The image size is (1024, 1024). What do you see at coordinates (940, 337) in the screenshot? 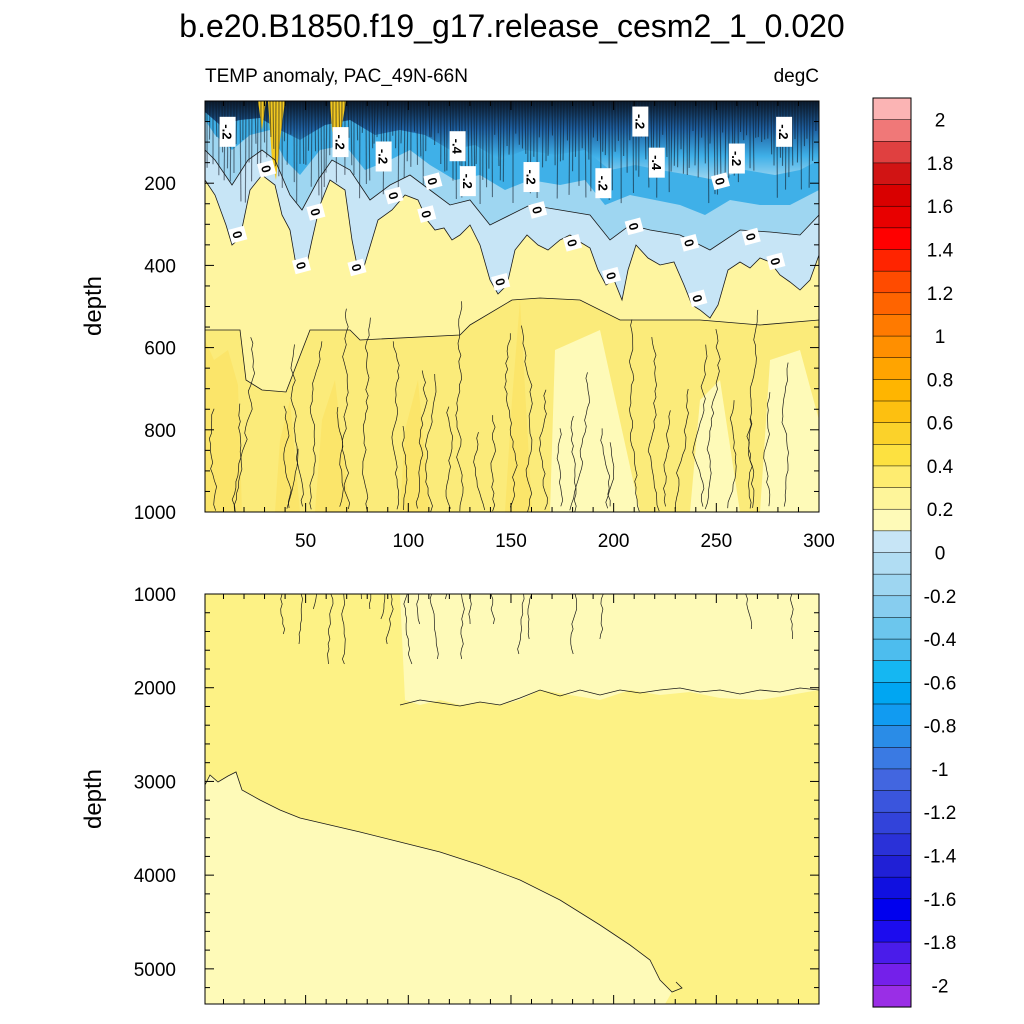
I see `colorbar-level-label: 1` at bounding box center [940, 337].